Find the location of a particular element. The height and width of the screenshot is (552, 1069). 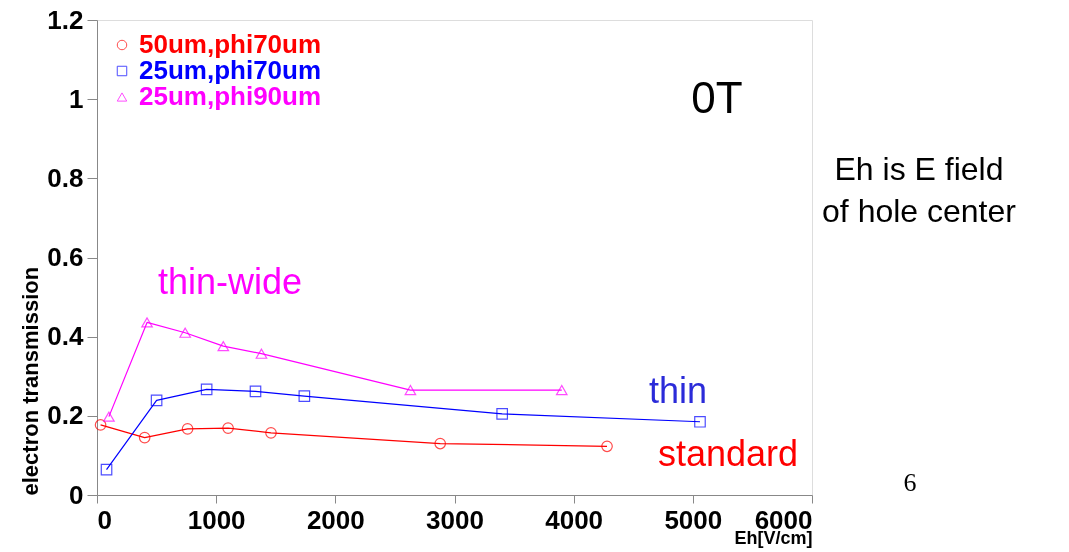

x-tick-label: 0 is located at coordinates (104, 519).